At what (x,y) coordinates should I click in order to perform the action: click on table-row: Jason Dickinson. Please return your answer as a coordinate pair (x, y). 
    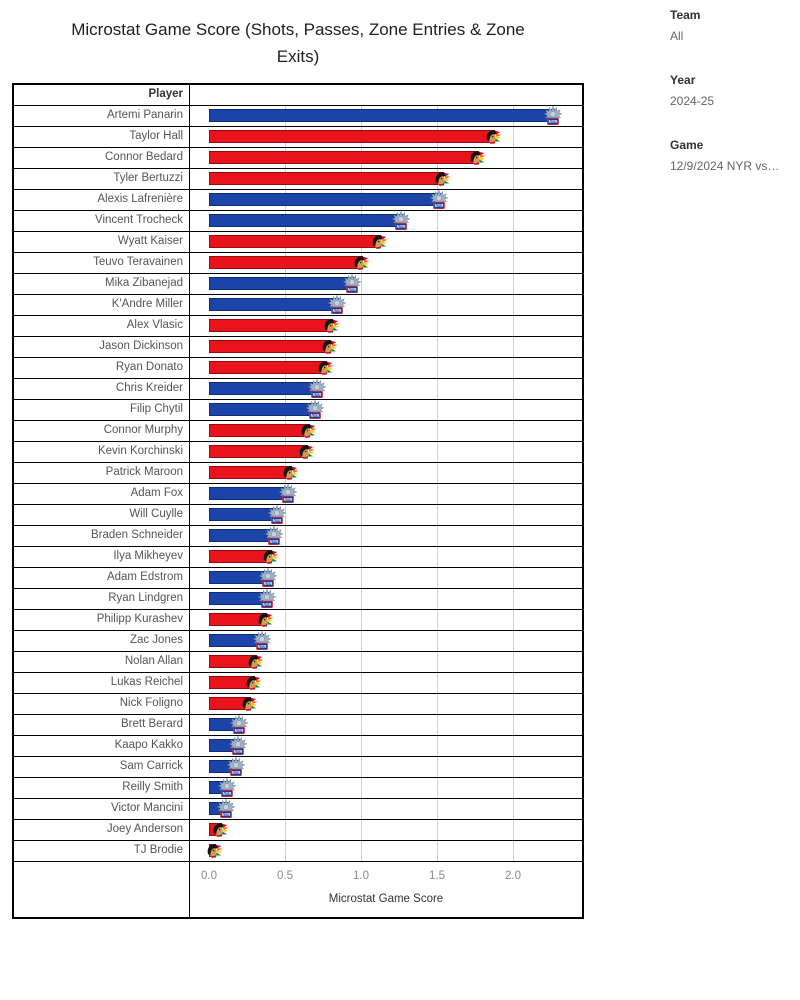
    Looking at the image, I should click on (298, 347).